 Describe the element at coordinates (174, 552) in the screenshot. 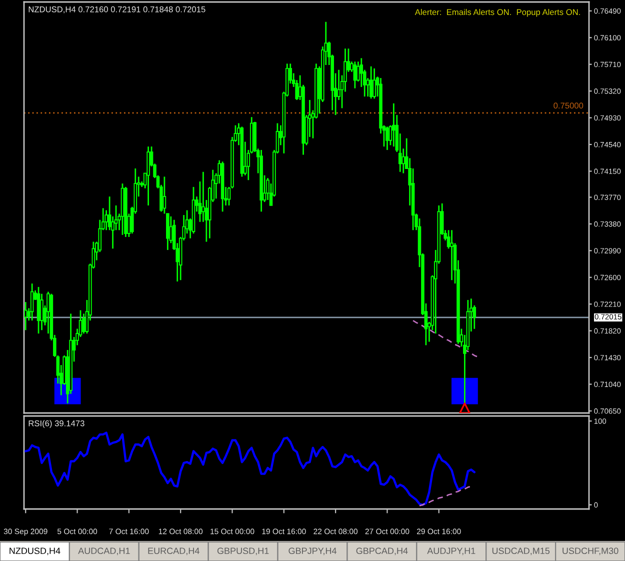

I see `text: EURCAD,H4` at that location.